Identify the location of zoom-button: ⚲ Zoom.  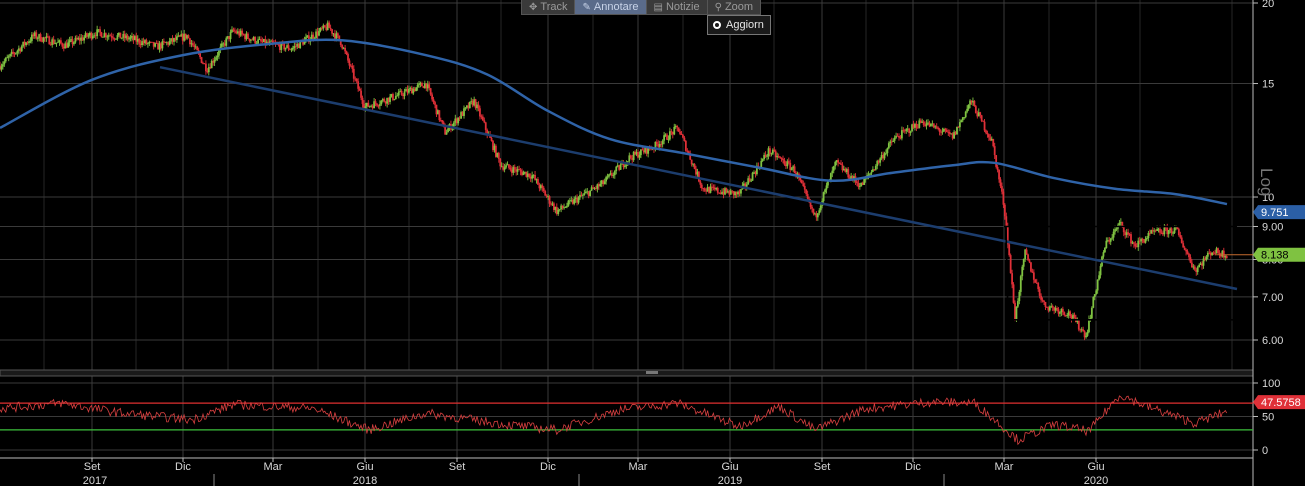
(734, 7).